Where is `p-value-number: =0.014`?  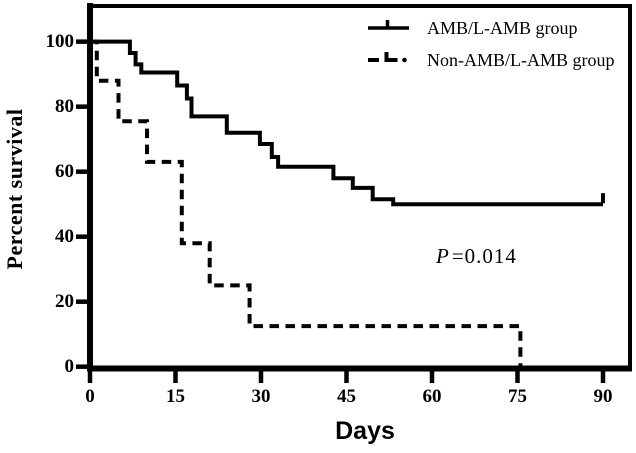 p-value-number: =0.014 is located at coordinates (484, 256).